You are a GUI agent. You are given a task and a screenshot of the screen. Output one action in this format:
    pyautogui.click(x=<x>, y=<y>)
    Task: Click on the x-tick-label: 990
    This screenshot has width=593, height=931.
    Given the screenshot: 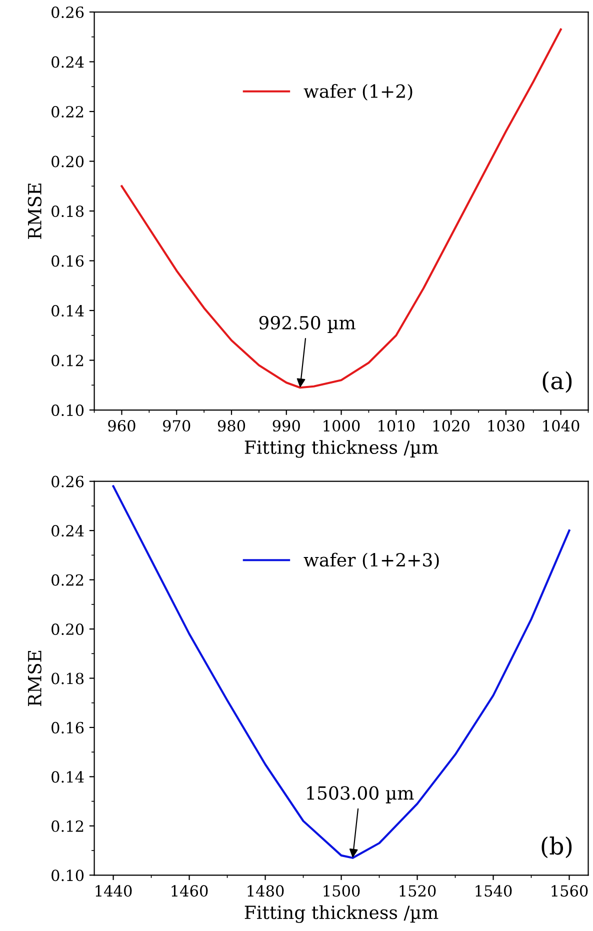 What is the action you would take?
    pyautogui.click(x=286, y=426)
    